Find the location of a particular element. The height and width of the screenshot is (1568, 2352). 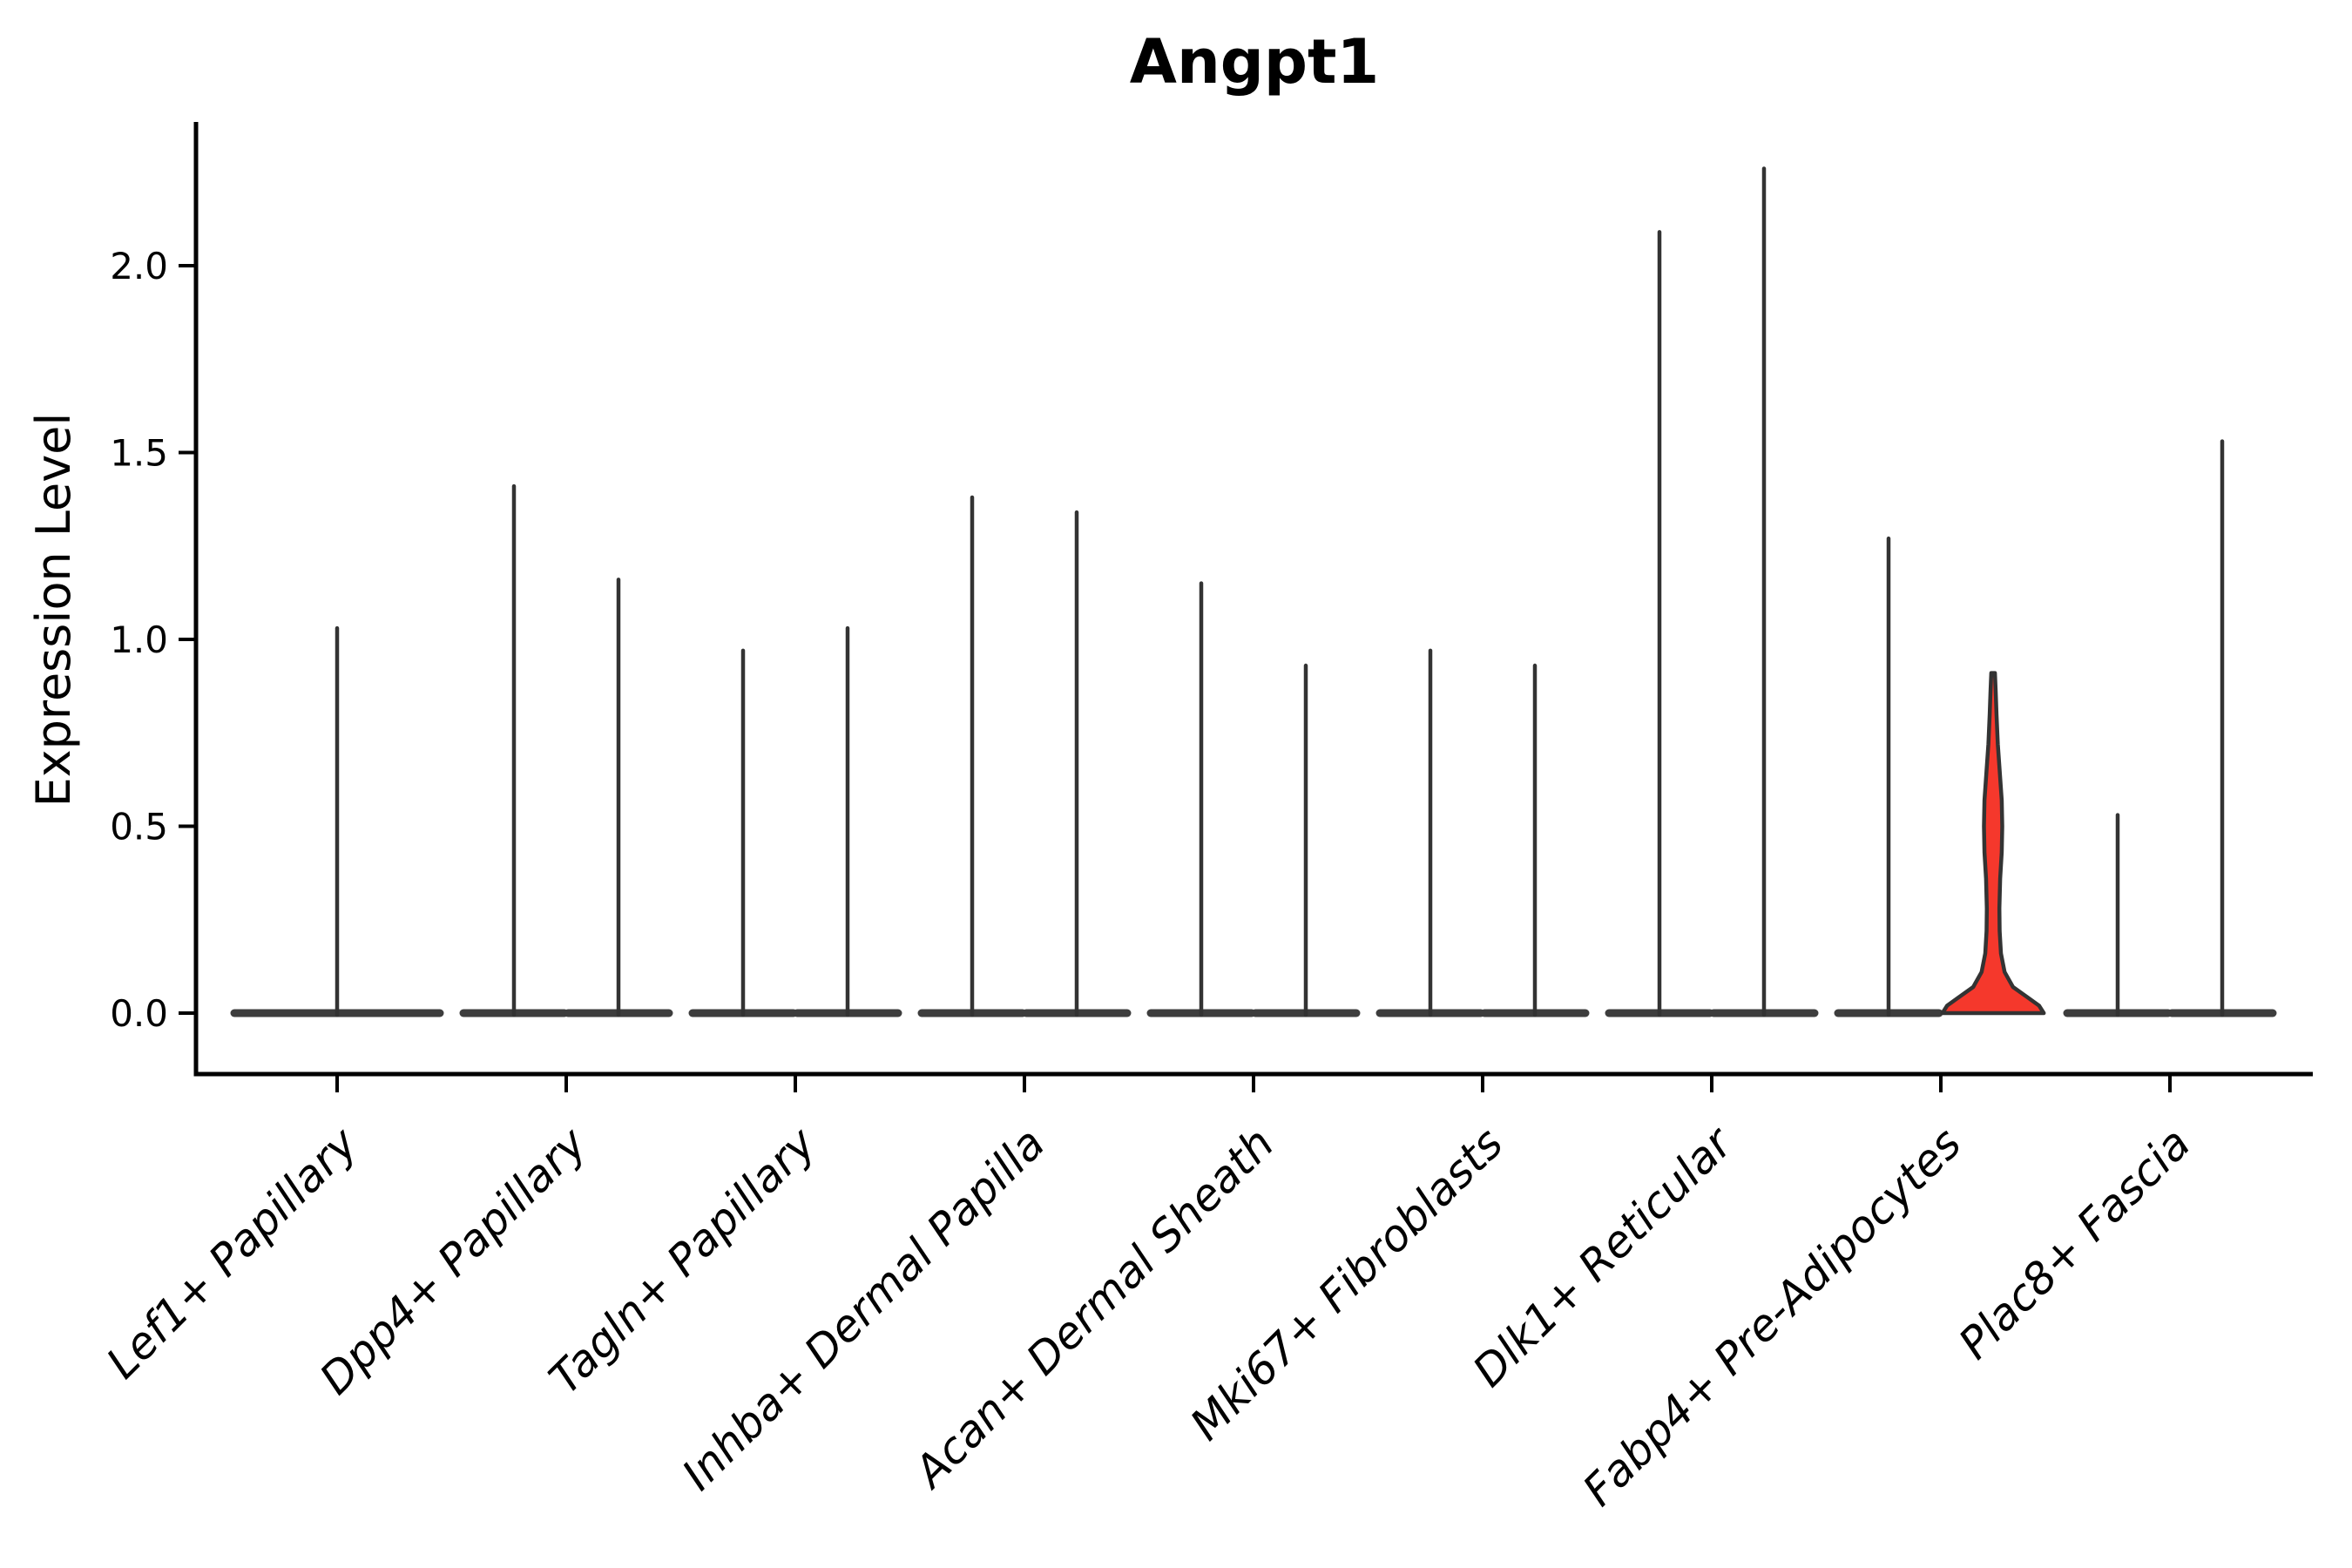

y-tick-label: 2.0 is located at coordinates (139, 266).